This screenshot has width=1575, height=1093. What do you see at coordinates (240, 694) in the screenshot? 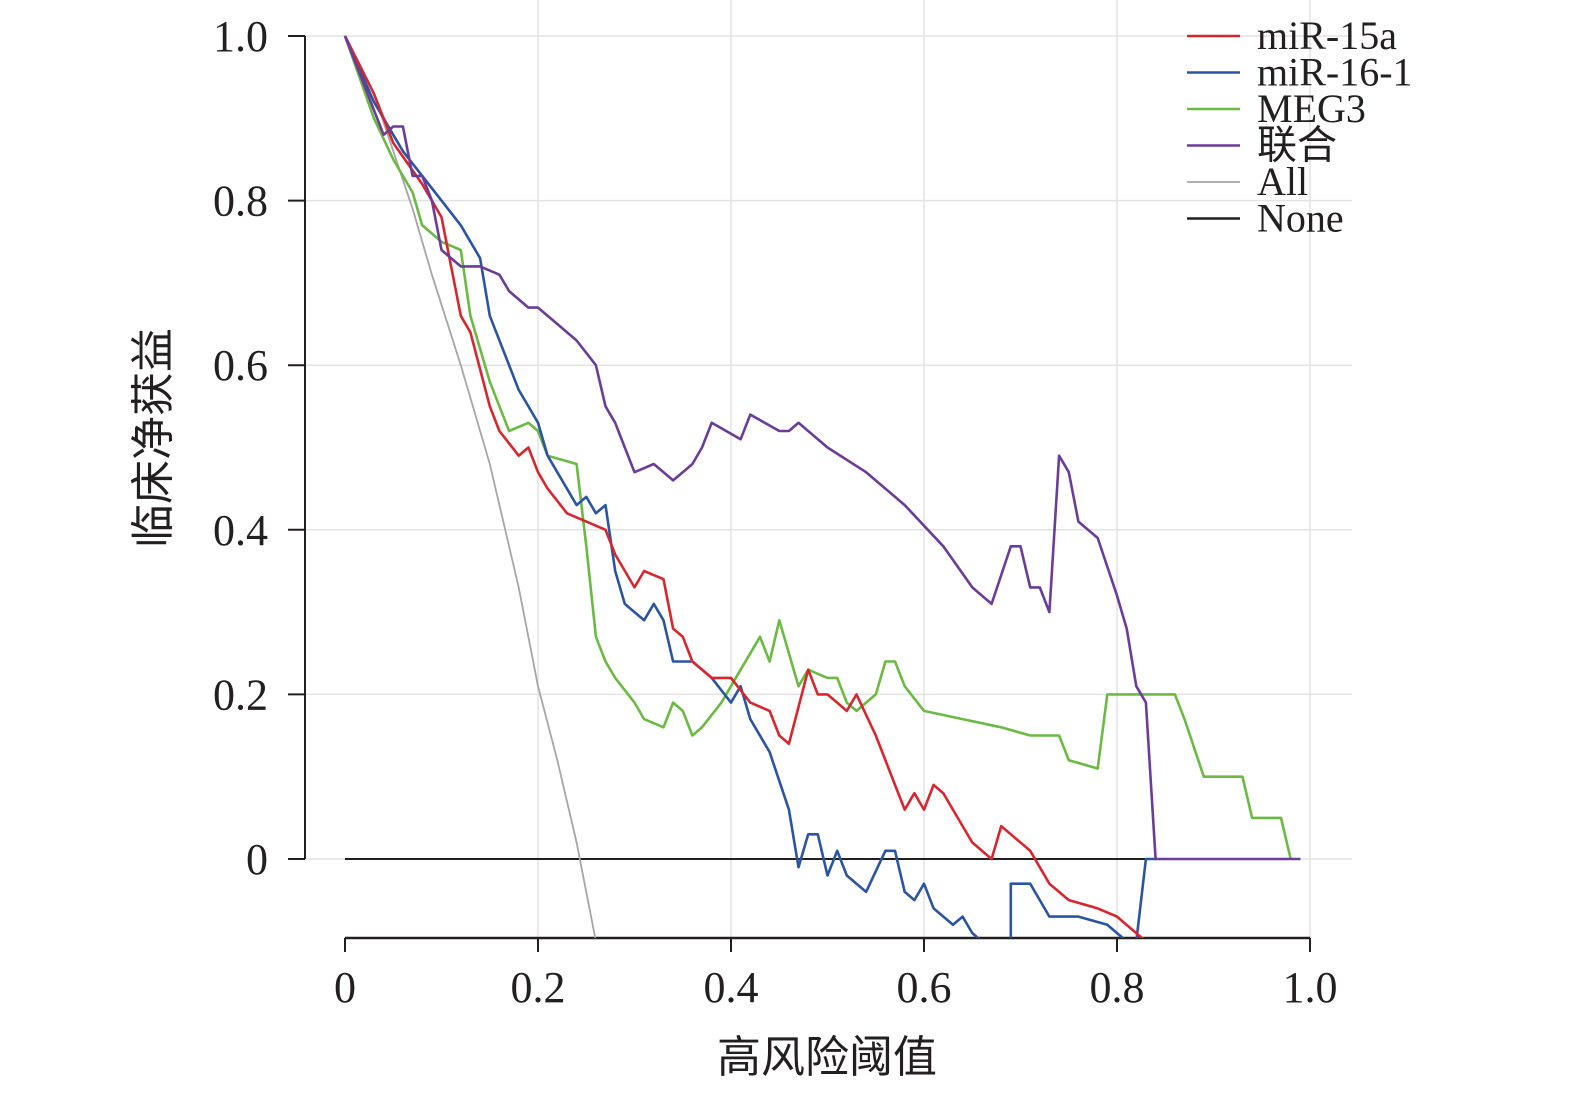
I see `y-tick-label: 0.2` at bounding box center [240, 694].